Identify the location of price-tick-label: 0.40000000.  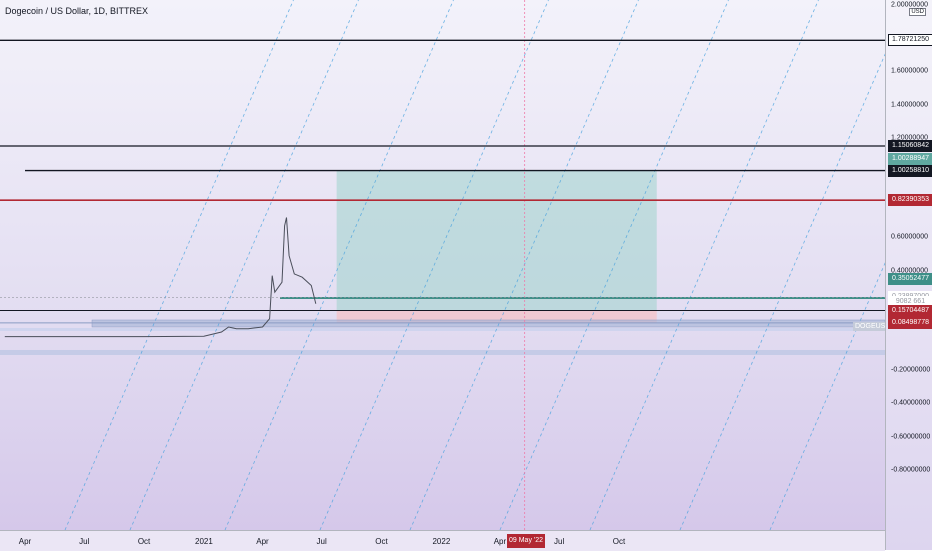
(909, 271).